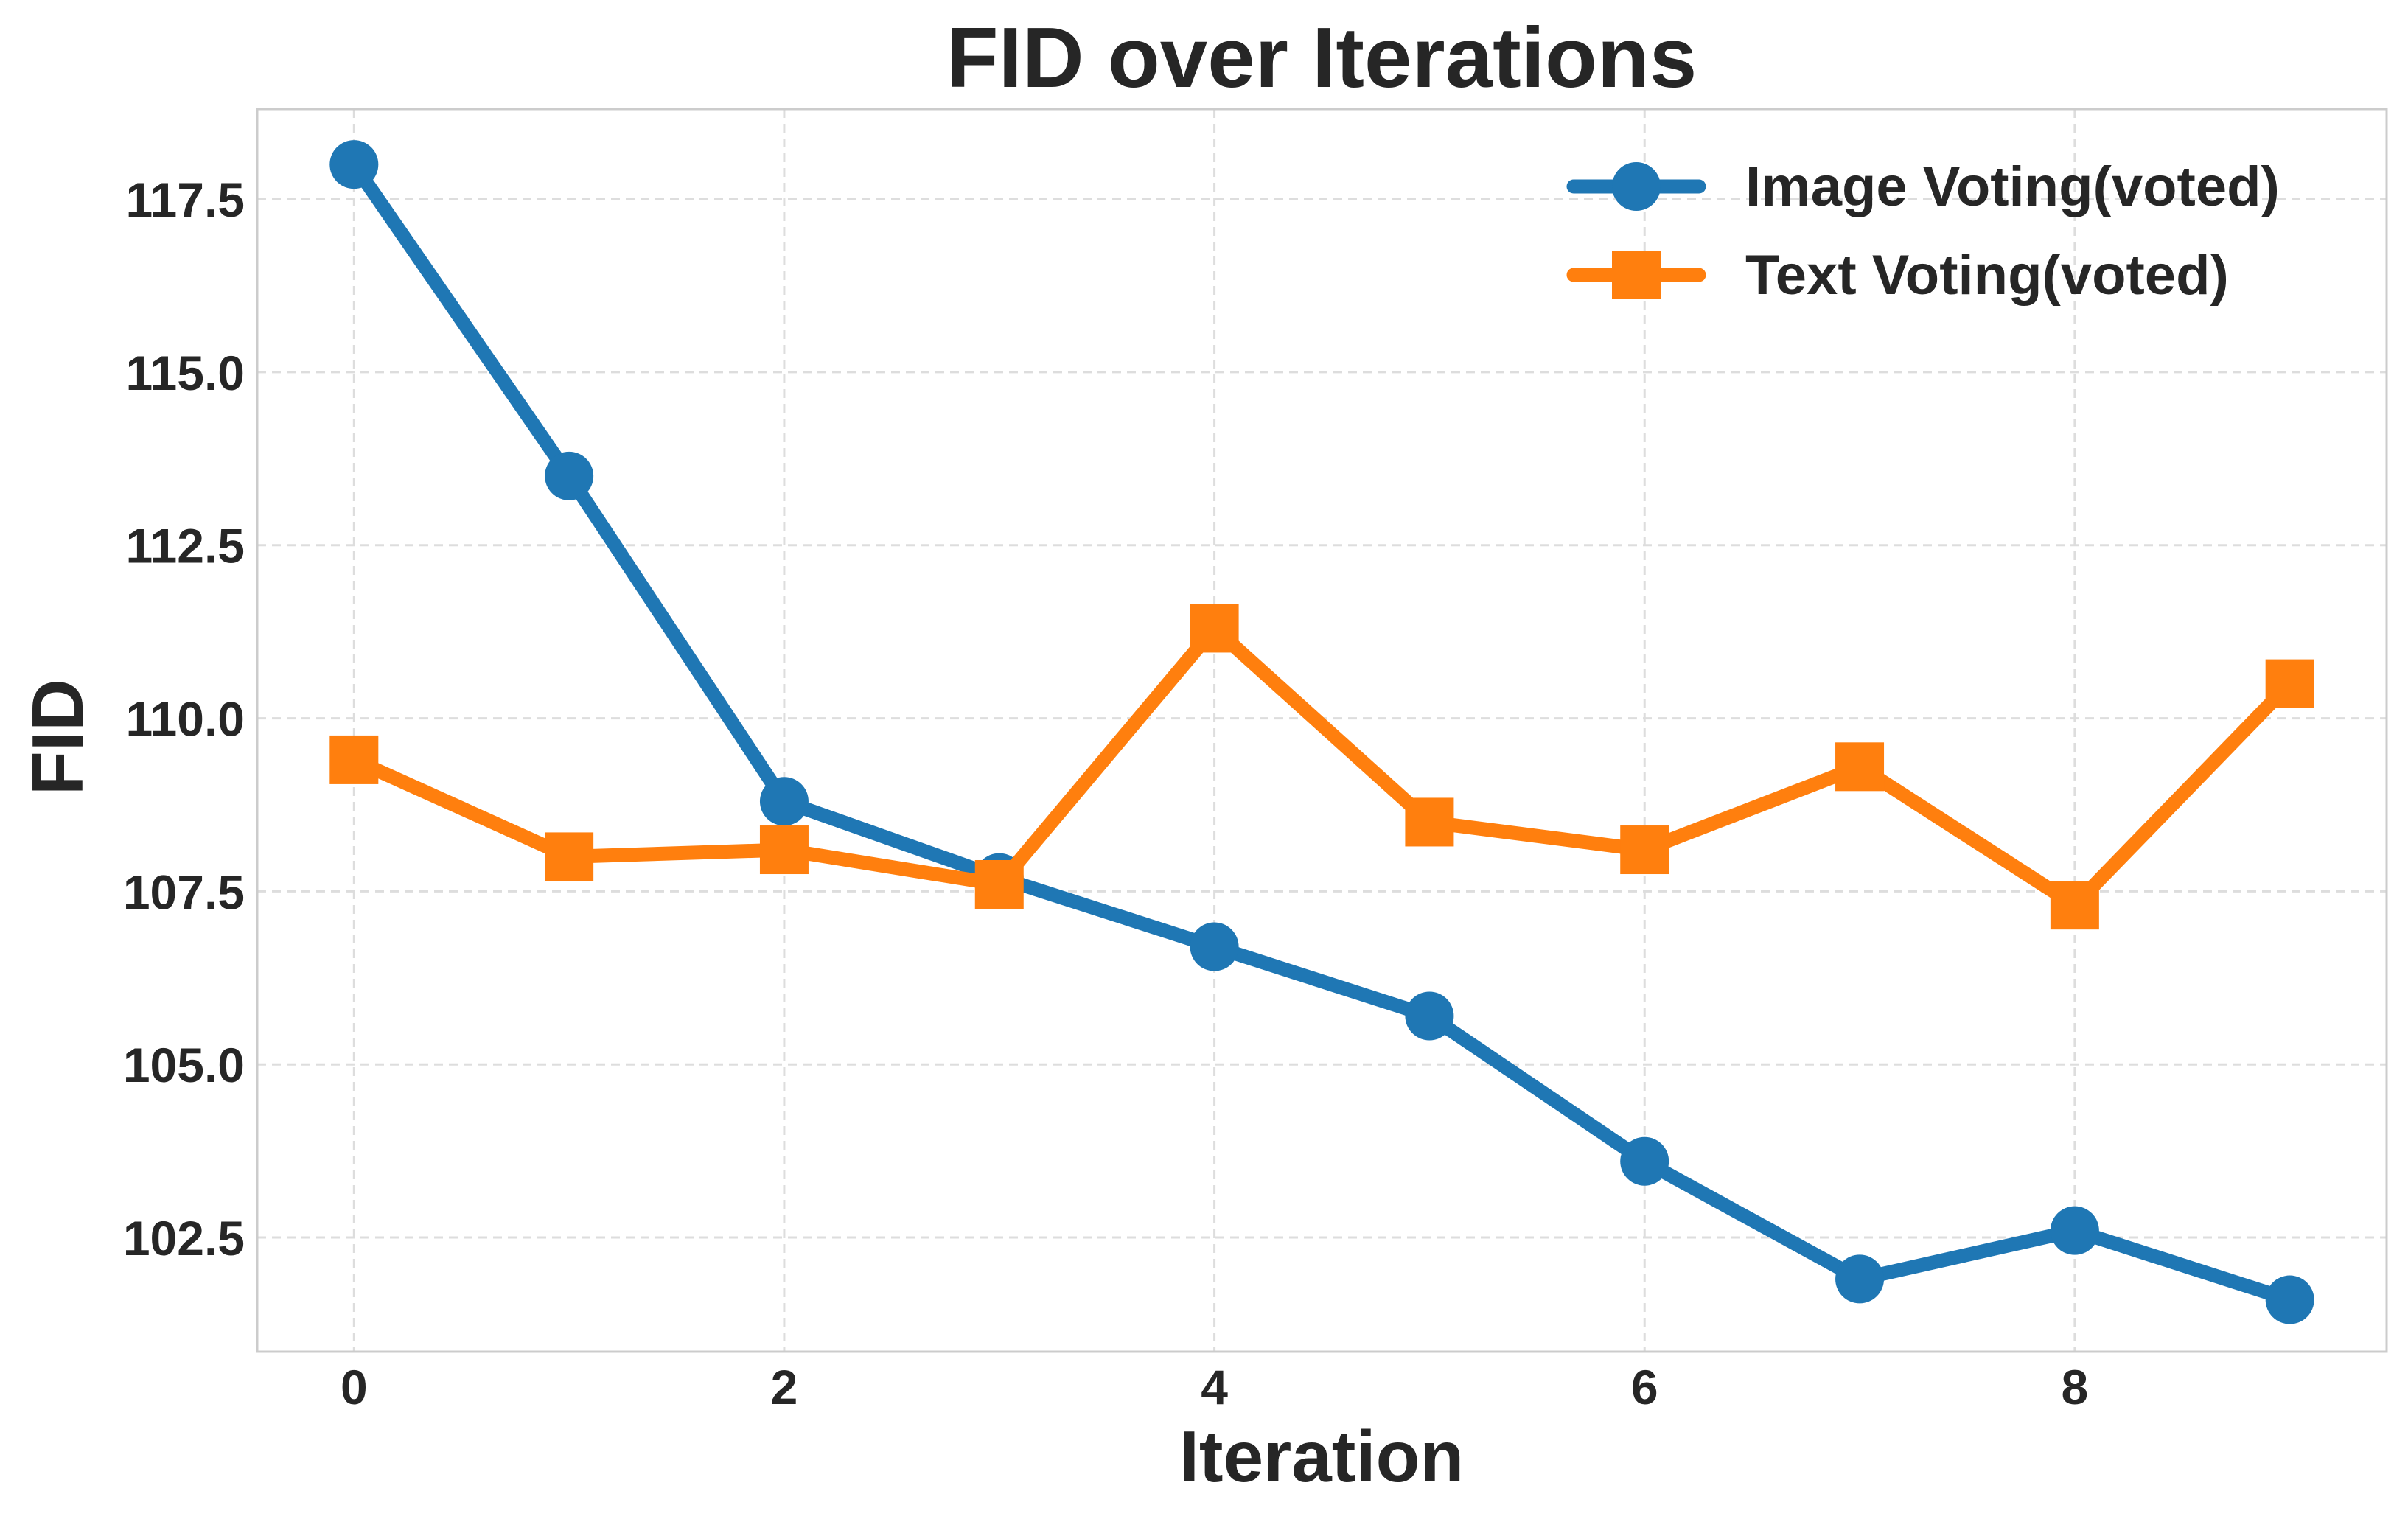  What do you see at coordinates (184, 1238) in the screenshot?
I see `y-tick-label: 102.5` at bounding box center [184, 1238].